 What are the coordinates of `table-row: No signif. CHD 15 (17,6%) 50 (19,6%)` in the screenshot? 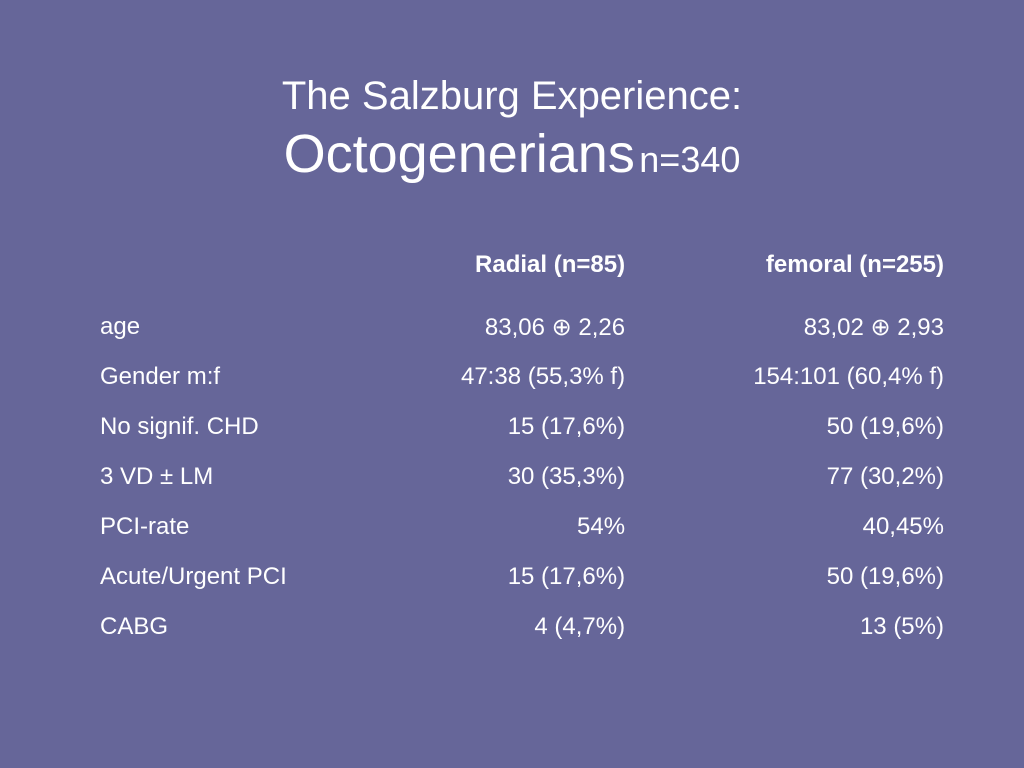 It's located at (522, 427).